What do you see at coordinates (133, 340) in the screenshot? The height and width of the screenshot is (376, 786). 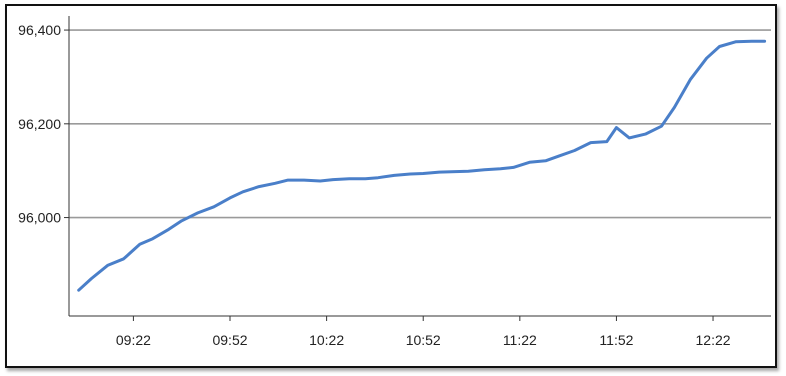 I see `x-tick-label: 09:22` at bounding box center [133, 340].